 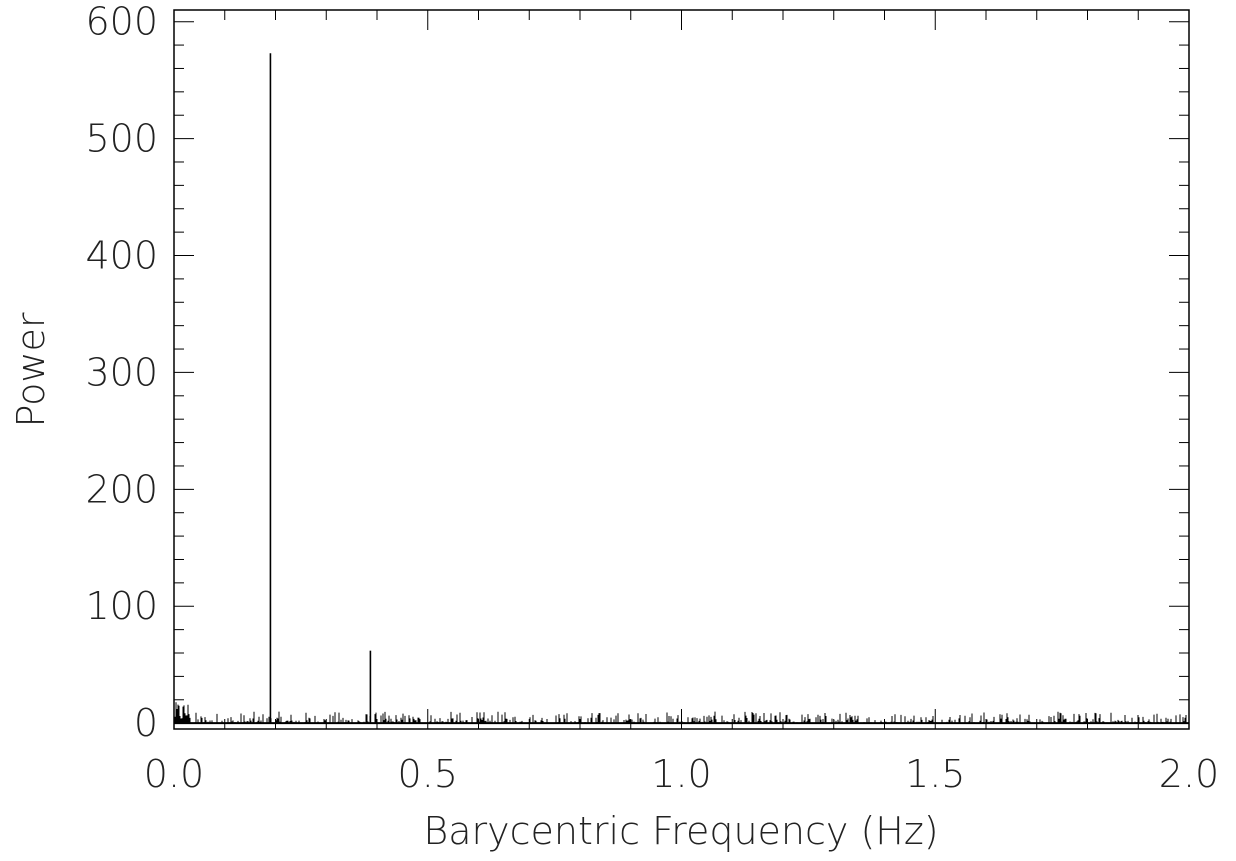 I want to click on y-tick-label: 100, so click(x=121, y=606).